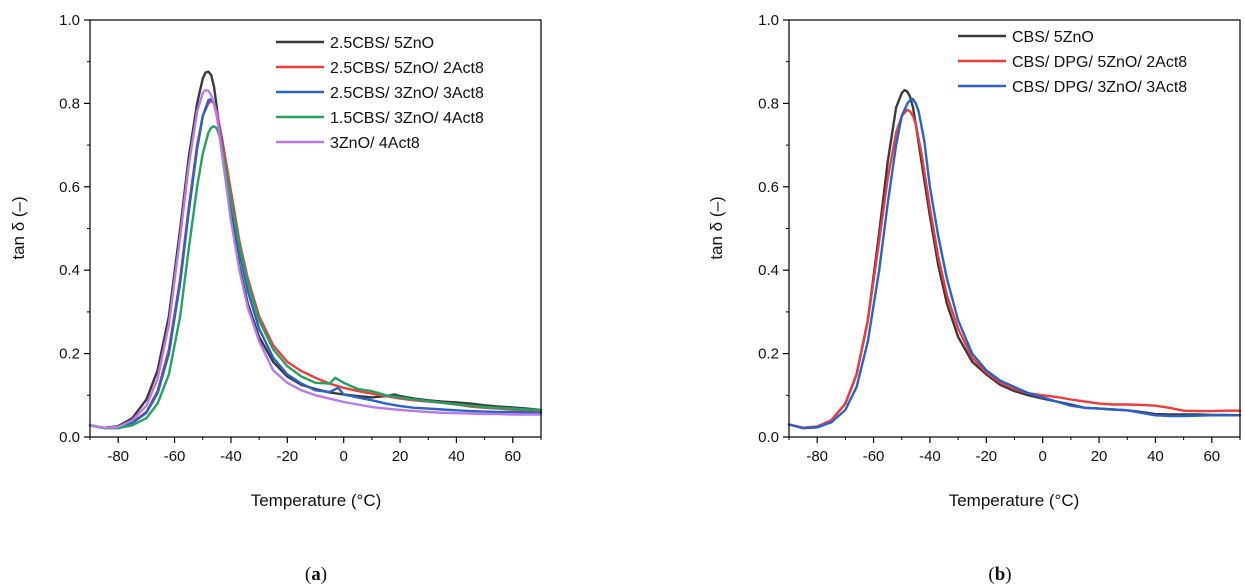 This screenshot has width=1245, height=585. Describe the element at coordinates (18, 227) in the screenshot. I see `panel-a-ylabel: tan δ (–)` at that location.